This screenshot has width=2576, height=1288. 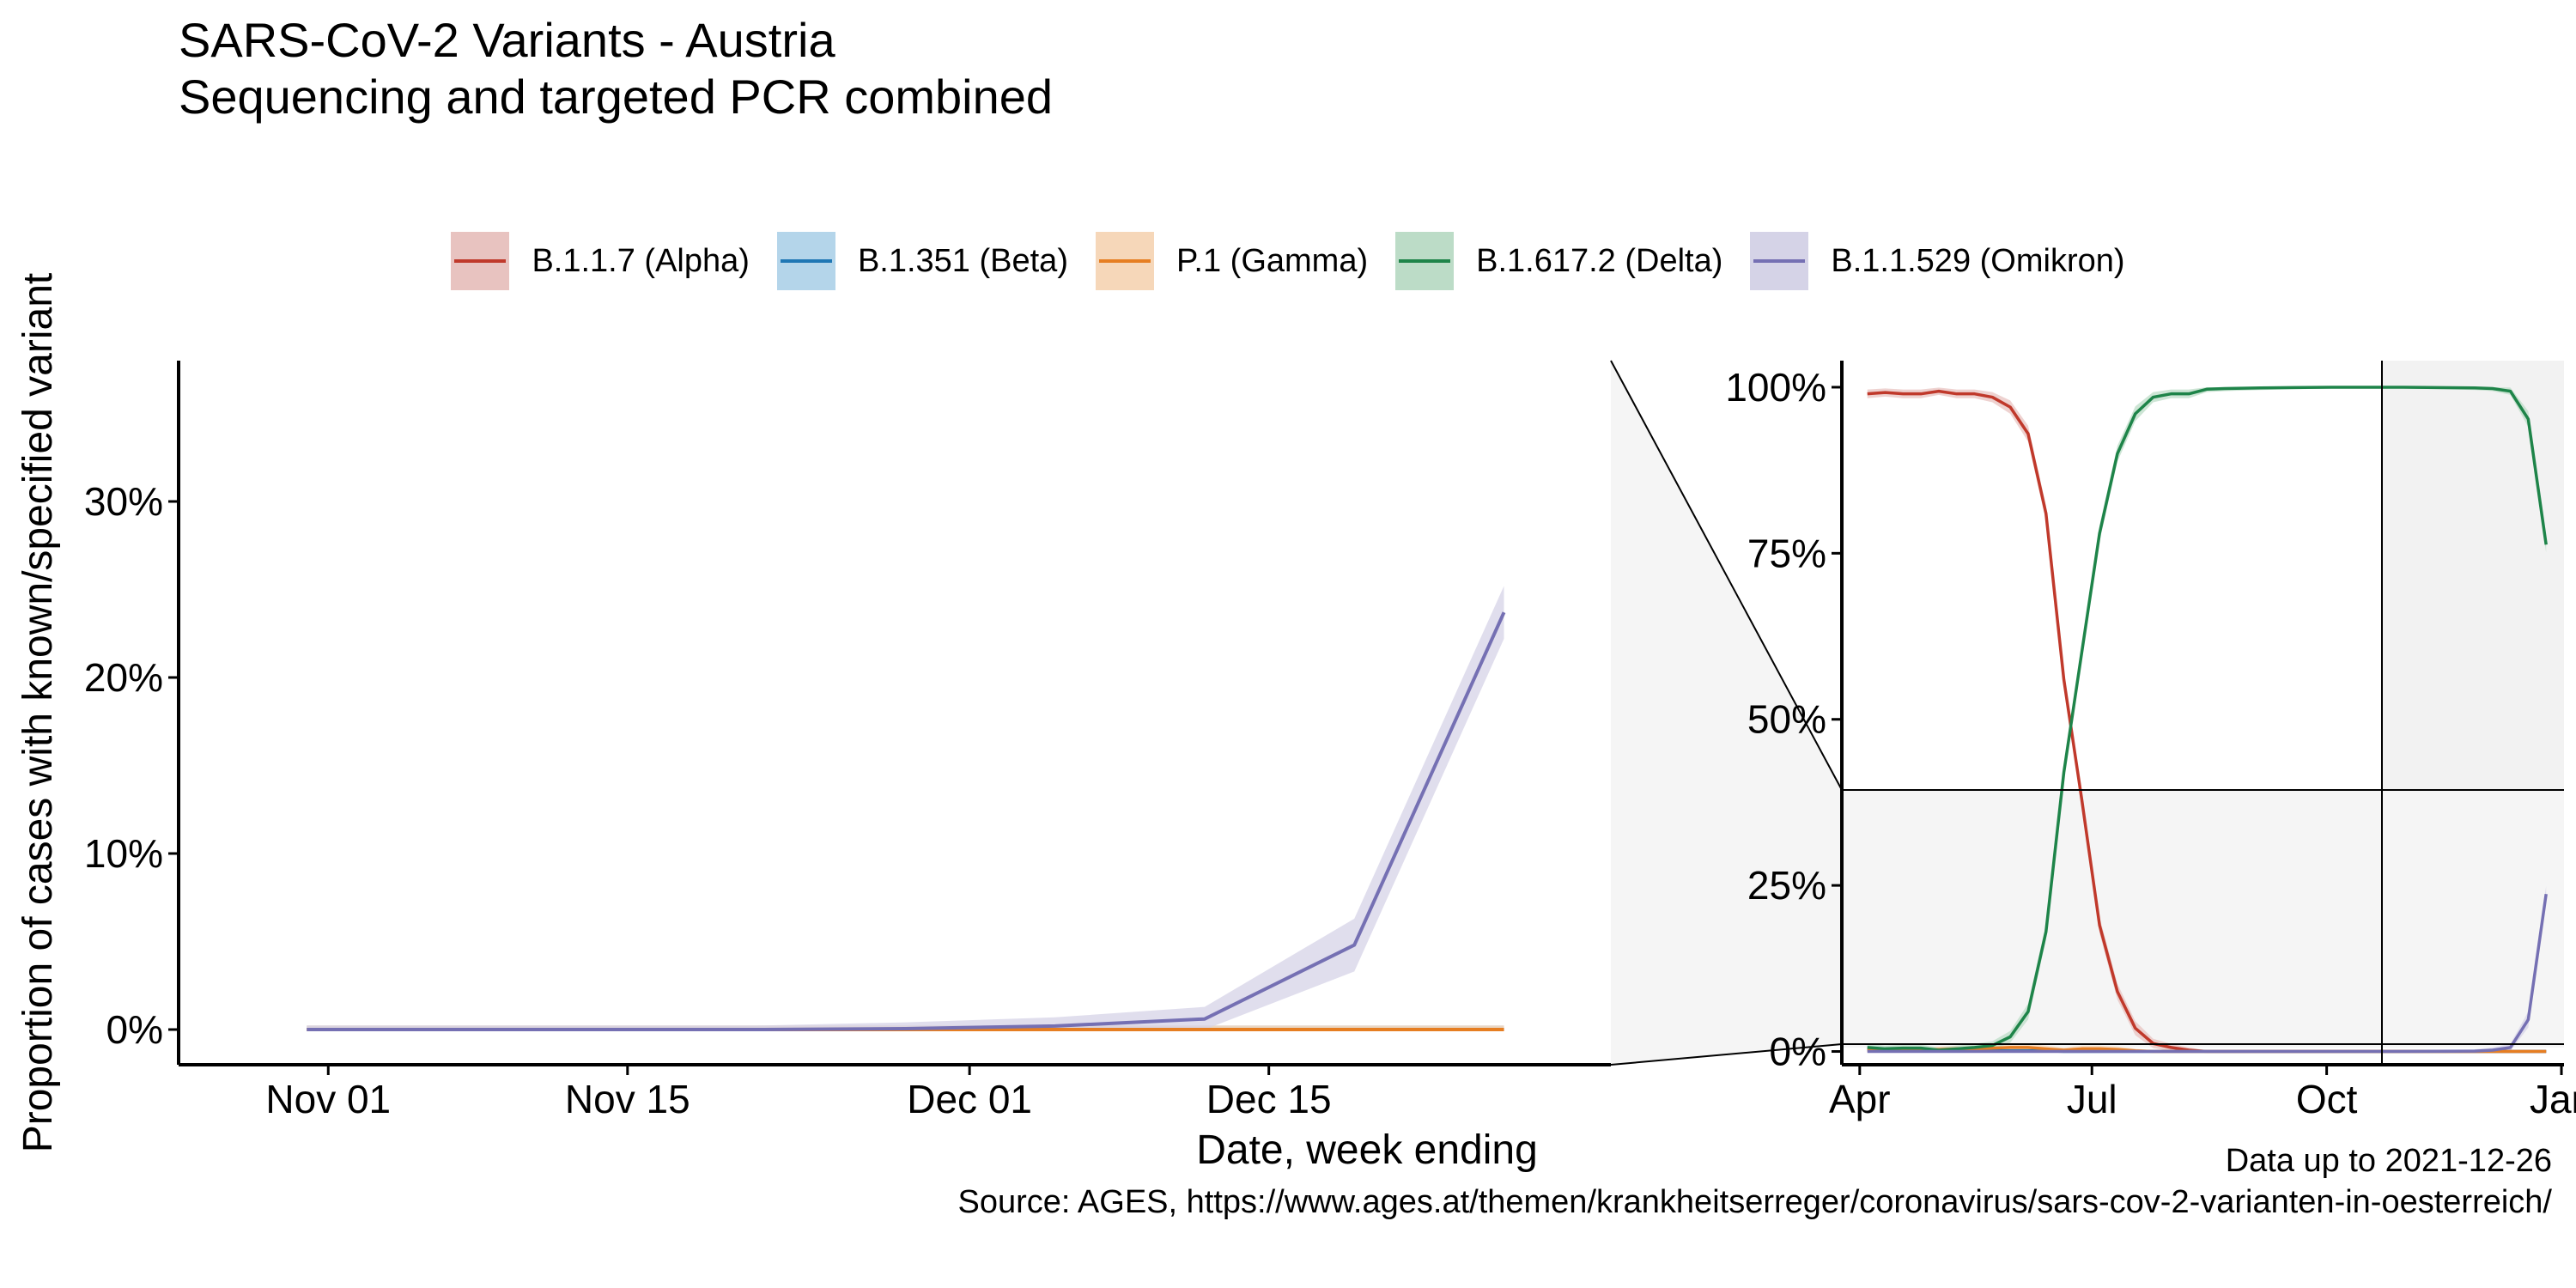 I want to click on zoom-connector-band, so click(x=1726, y=713).